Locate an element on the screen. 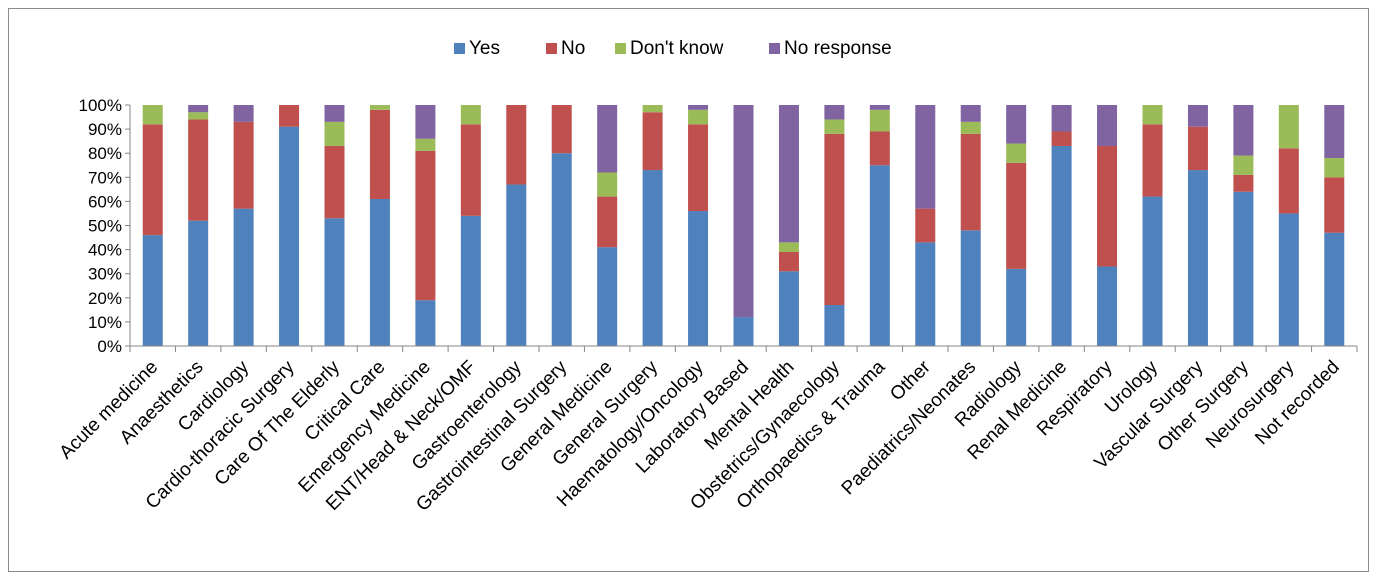 This screenshot has height=580, width=1377. bar-segment-don-t-know-neurosurgery is located at coordinates (1288, 127).